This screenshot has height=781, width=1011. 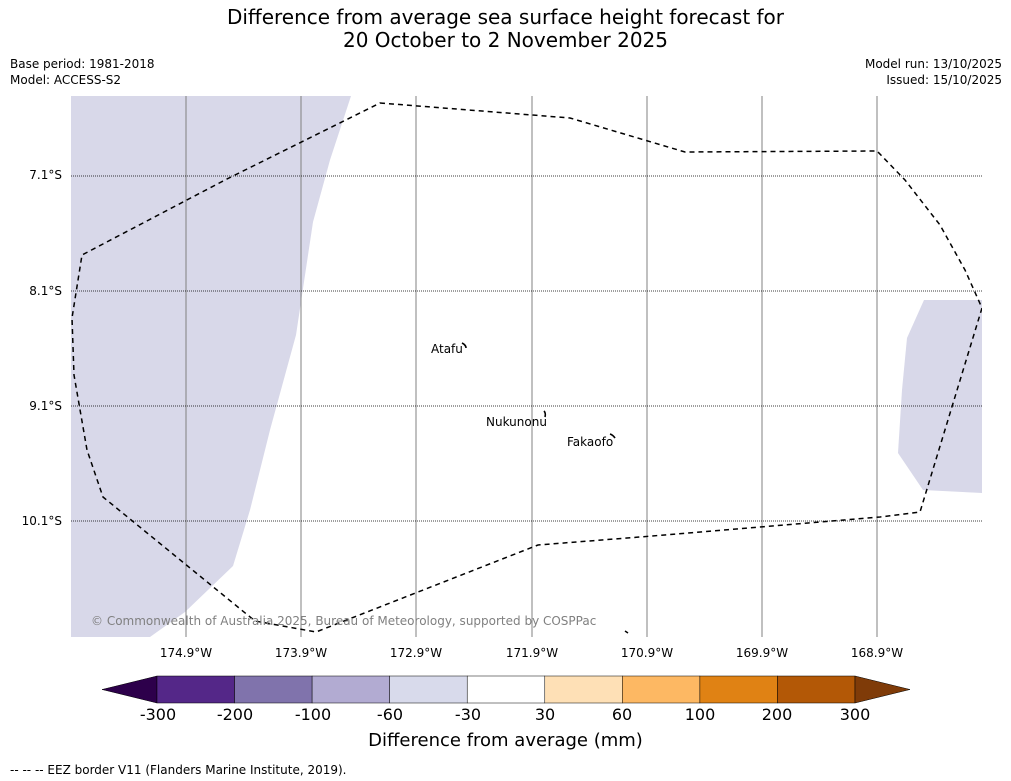 What do you see at coordinates (700, 714) in the screenshot?
I see `colorbar-tick-label: 100` at bounding box center [700, 714].